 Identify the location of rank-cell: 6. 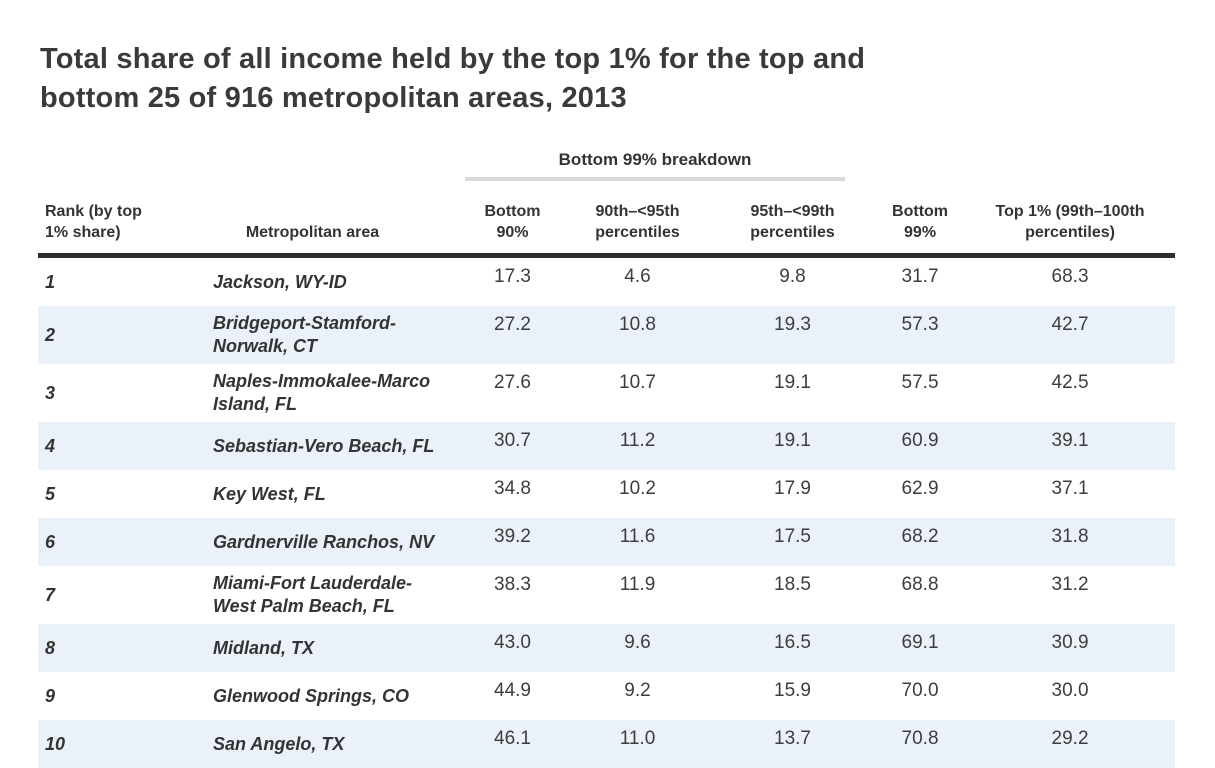
(101, 542).